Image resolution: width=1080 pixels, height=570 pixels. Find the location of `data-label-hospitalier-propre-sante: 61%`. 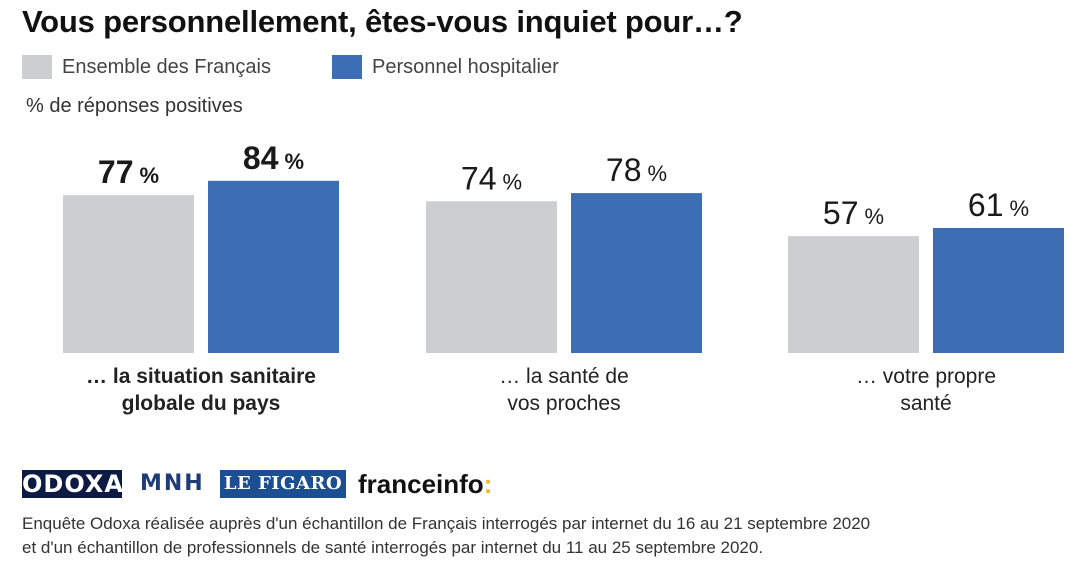

data-label-hospitalier-propre-sante: 61% is located at coordinates (998, 205).